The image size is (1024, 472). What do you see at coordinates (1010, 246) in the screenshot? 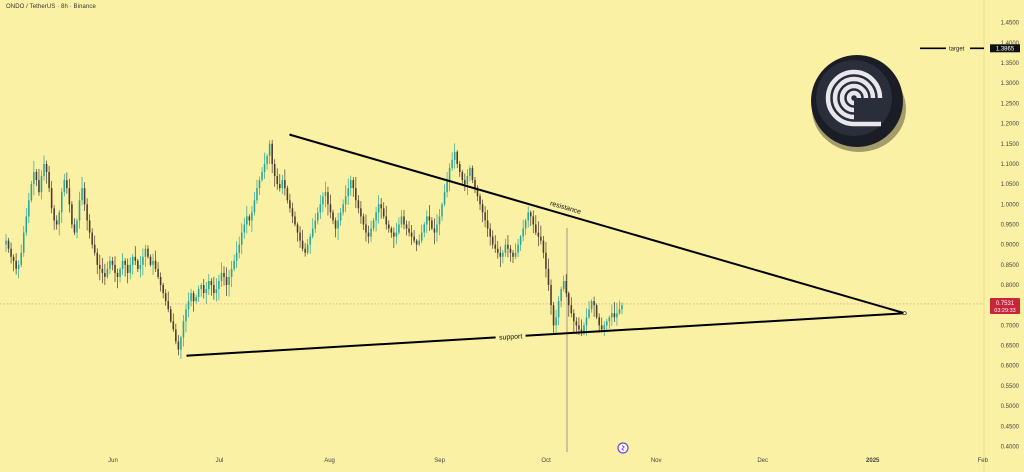
I see `y-tick-label: 0.9000` at bounding box center [1010, 246].